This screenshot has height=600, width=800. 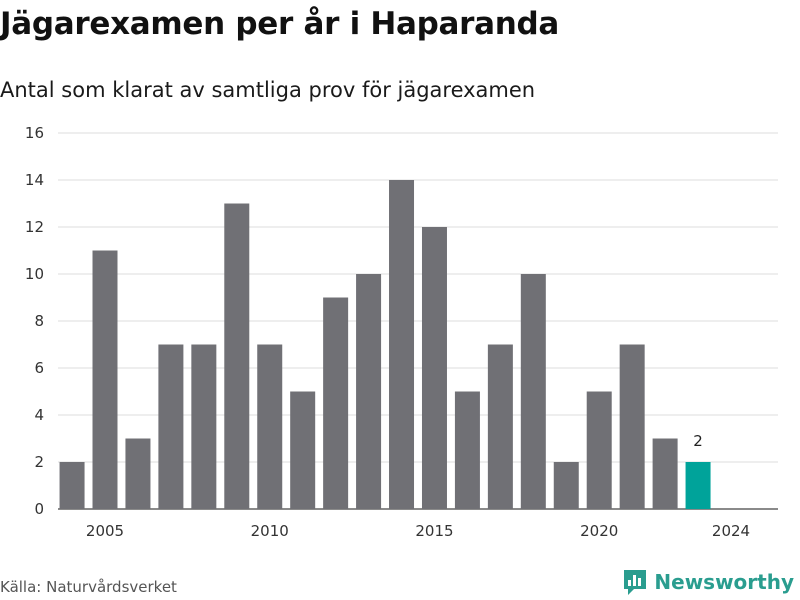 I want to click on y-tick-label: 0, so click(x=39, y=509).